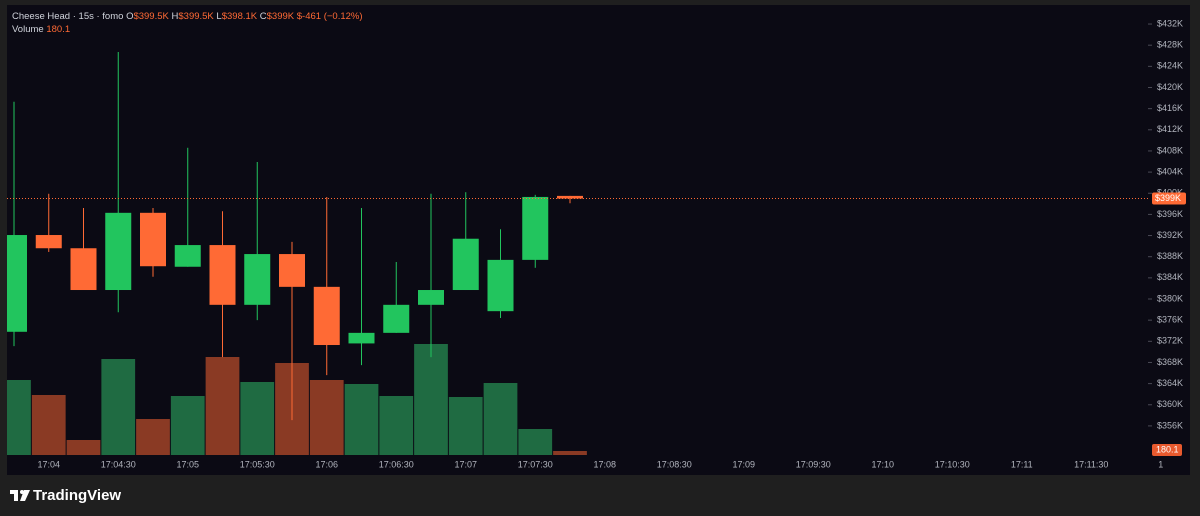  I want to click on y-tick-label: $372K, so click(1170, 341).